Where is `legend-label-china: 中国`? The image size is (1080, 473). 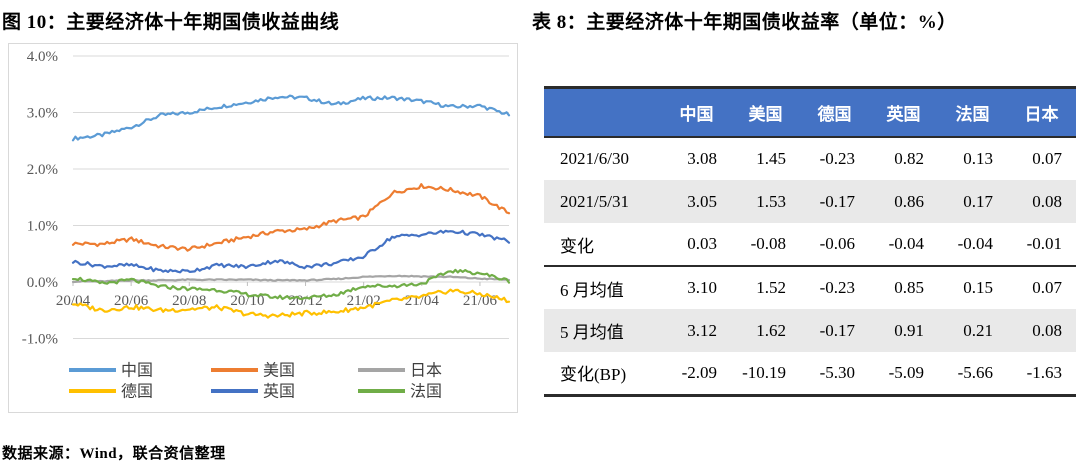 legend-label-china: 中国 is located at coordinates (137, 371).